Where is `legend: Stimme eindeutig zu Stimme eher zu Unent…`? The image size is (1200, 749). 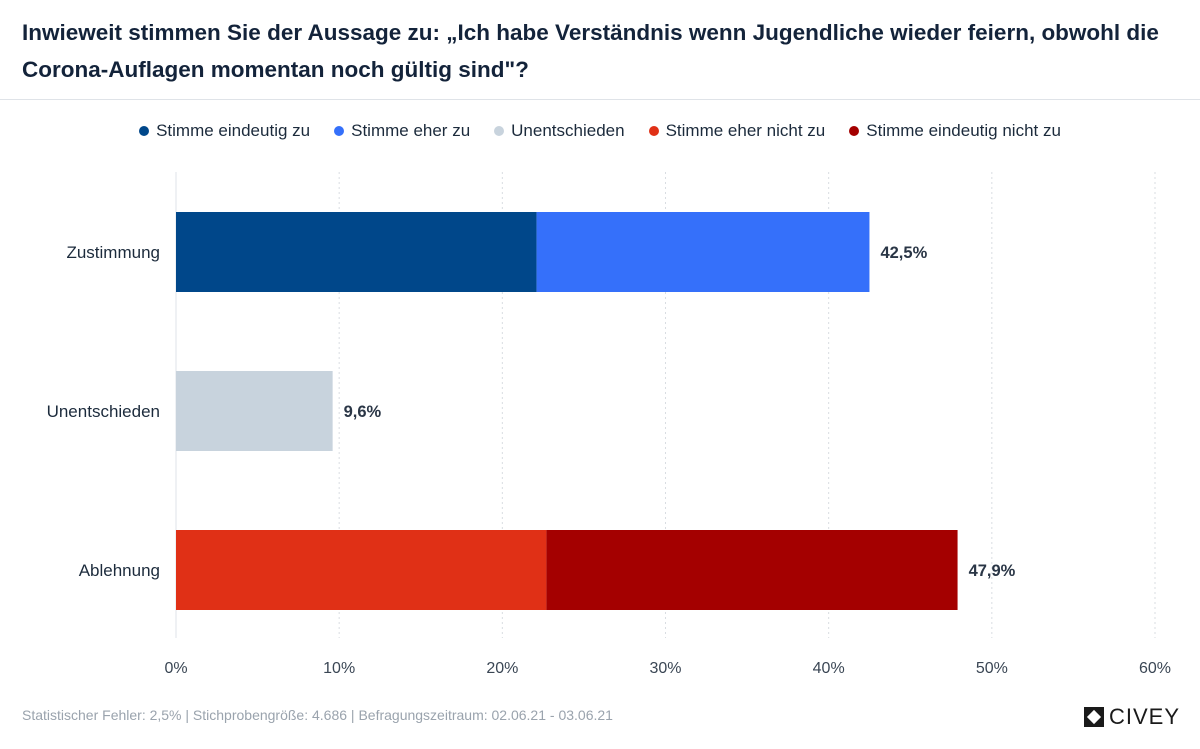 legend: Stimme eindeutig zu Stimme eher zu Unent… is located at coordinates (600, 131).